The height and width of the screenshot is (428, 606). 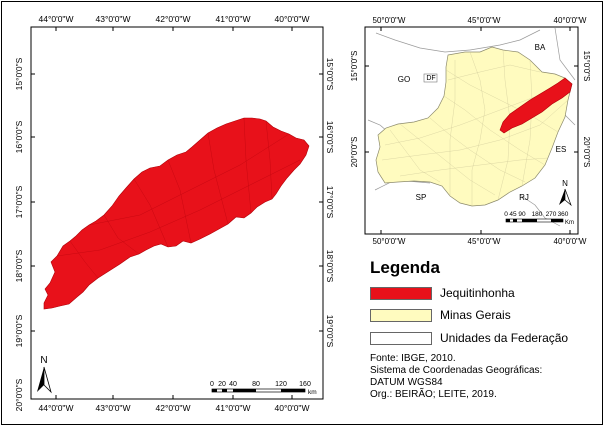 I want to click on main-north-label: N, so click(x=43, y=360).